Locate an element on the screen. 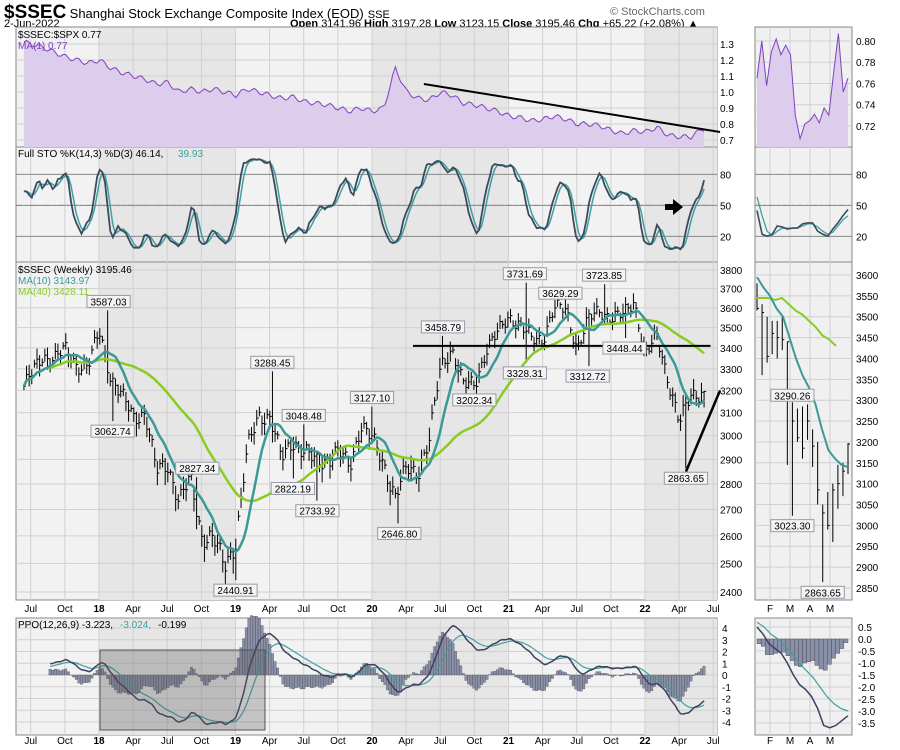 The height and width of the screenshot is (750, 900). ppo-axis-label: 3 is located at coordinates (725, 641).